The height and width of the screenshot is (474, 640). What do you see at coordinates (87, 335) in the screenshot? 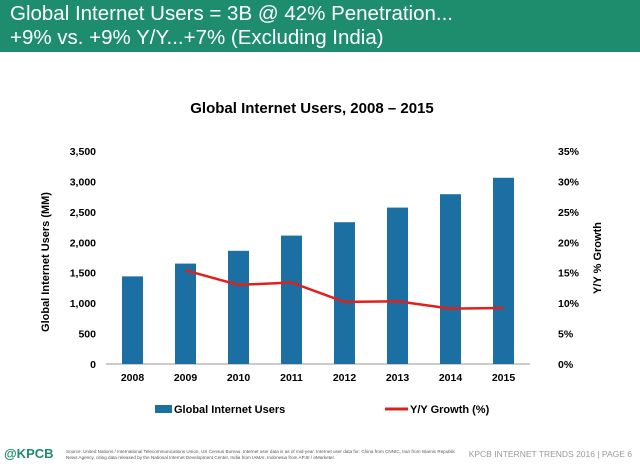
I see `y-tick-label: 500` at bounding box center [87, 335].